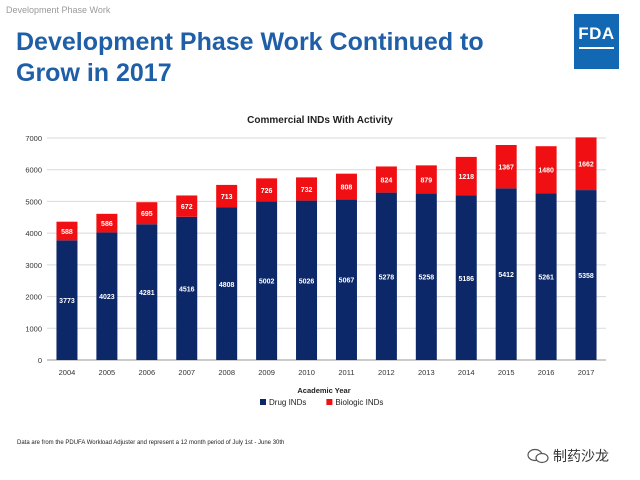 This screenshot has height=480, width=640. I want to click on data-label-drug: 3773, so click(67, 301).